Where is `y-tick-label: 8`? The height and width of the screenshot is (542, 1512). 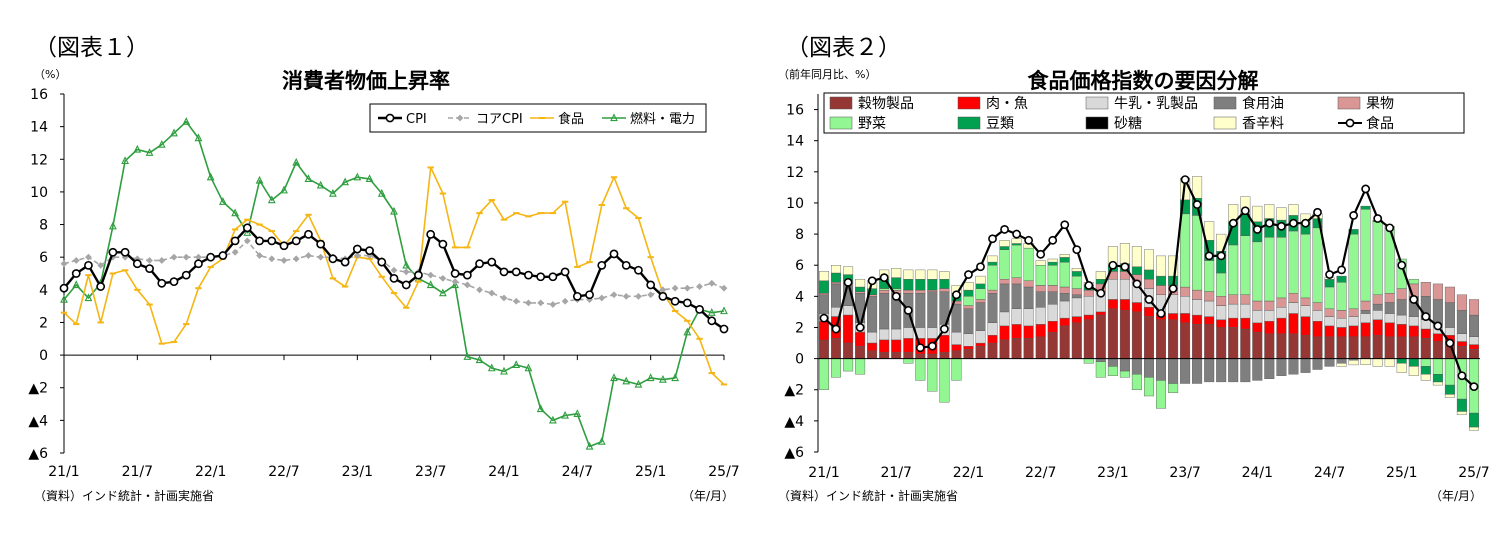
y-tick-label: 8 is located at coordinates (799, 235).